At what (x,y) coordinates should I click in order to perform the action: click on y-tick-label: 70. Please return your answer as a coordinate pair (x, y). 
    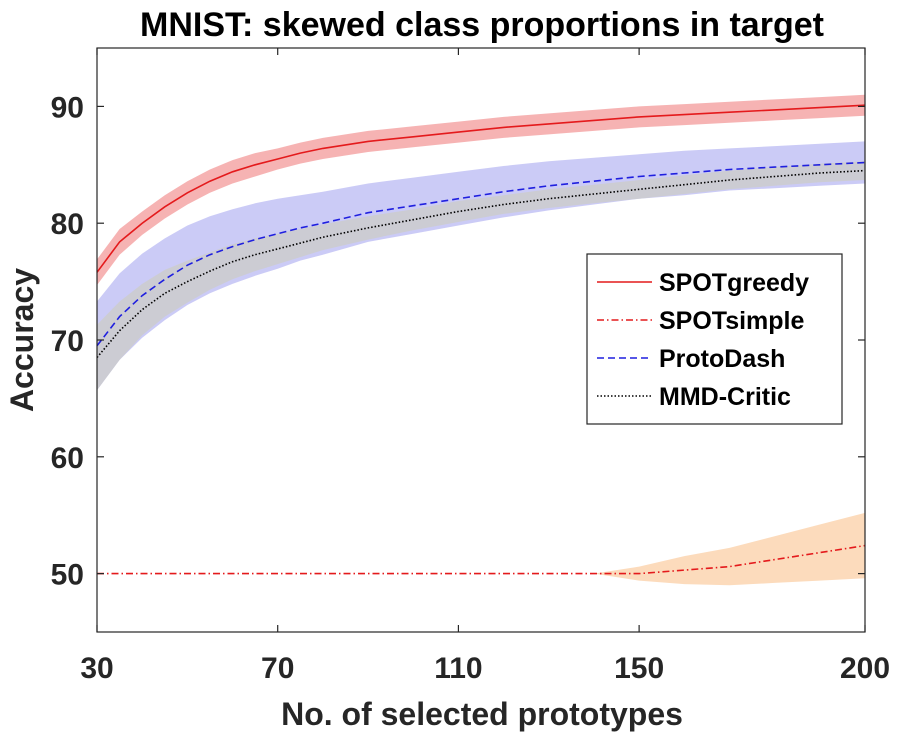
    Looking at the image, I should click on (67, 341).